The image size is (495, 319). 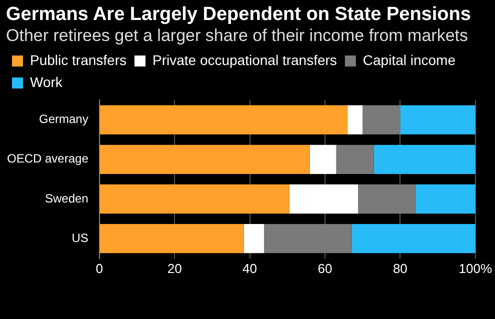 I want to click on legend-label: Capital income, so click(x=409, y=60).